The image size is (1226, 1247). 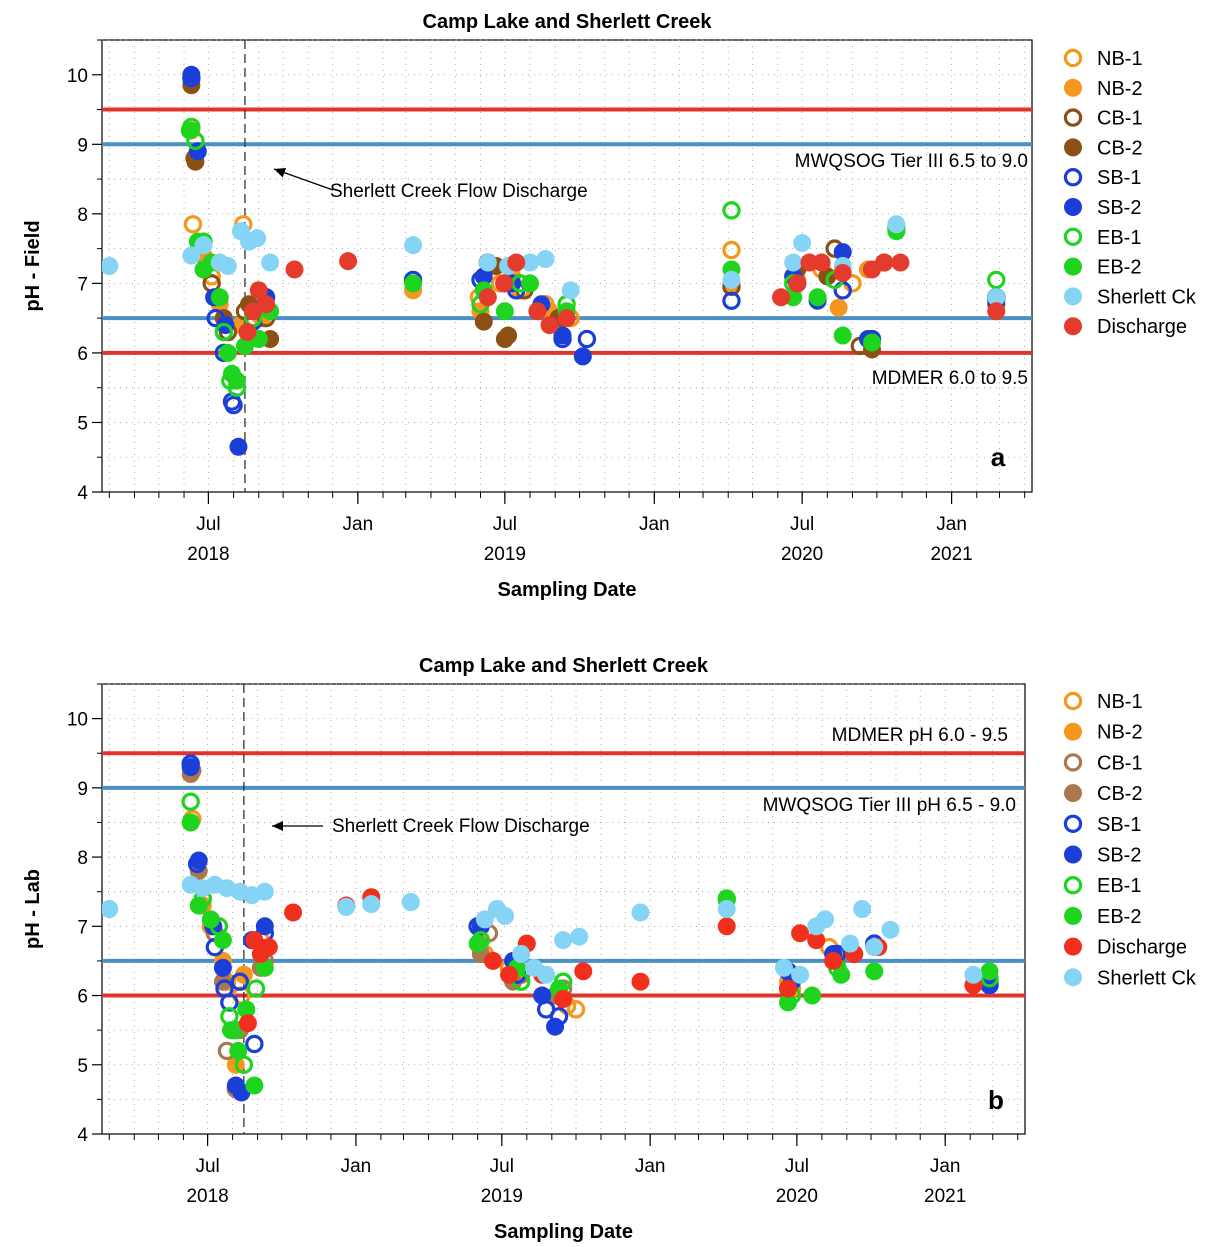 I want to click on legend-label: NB-2, so click(x=1120, y=89).